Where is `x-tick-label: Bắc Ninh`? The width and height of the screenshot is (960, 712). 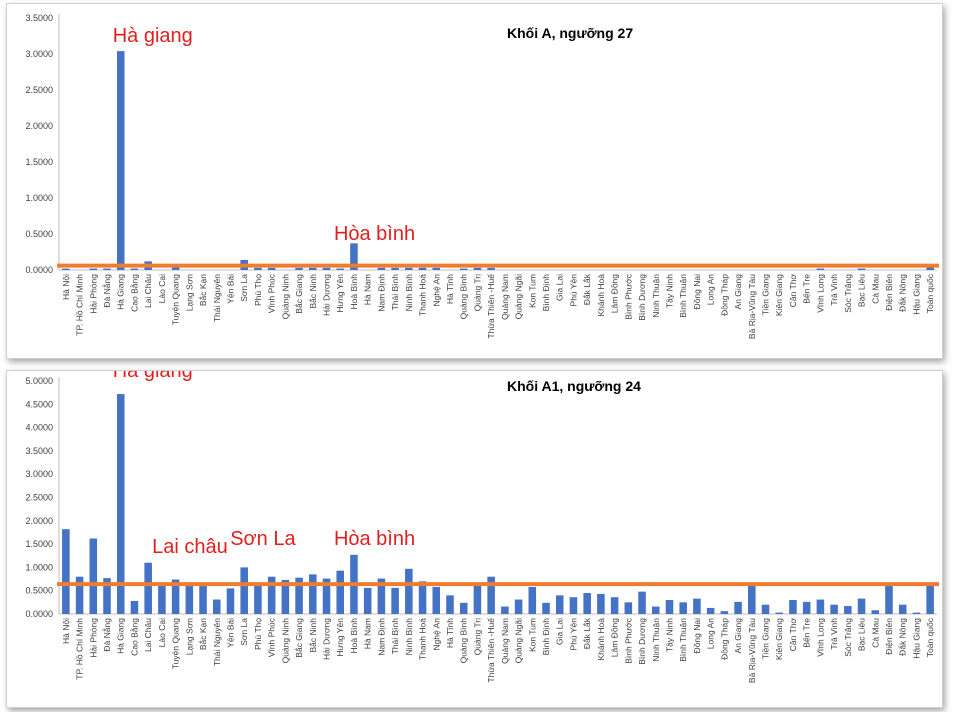
x-tick-label: Bắc Ninh is located at coordinates (313, 635).